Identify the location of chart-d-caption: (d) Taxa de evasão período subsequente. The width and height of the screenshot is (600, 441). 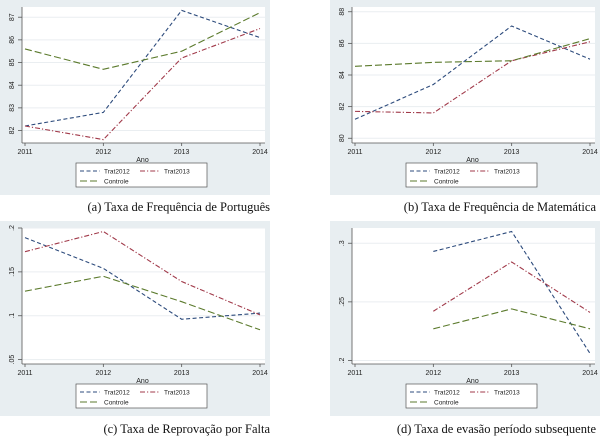
(496, 429).